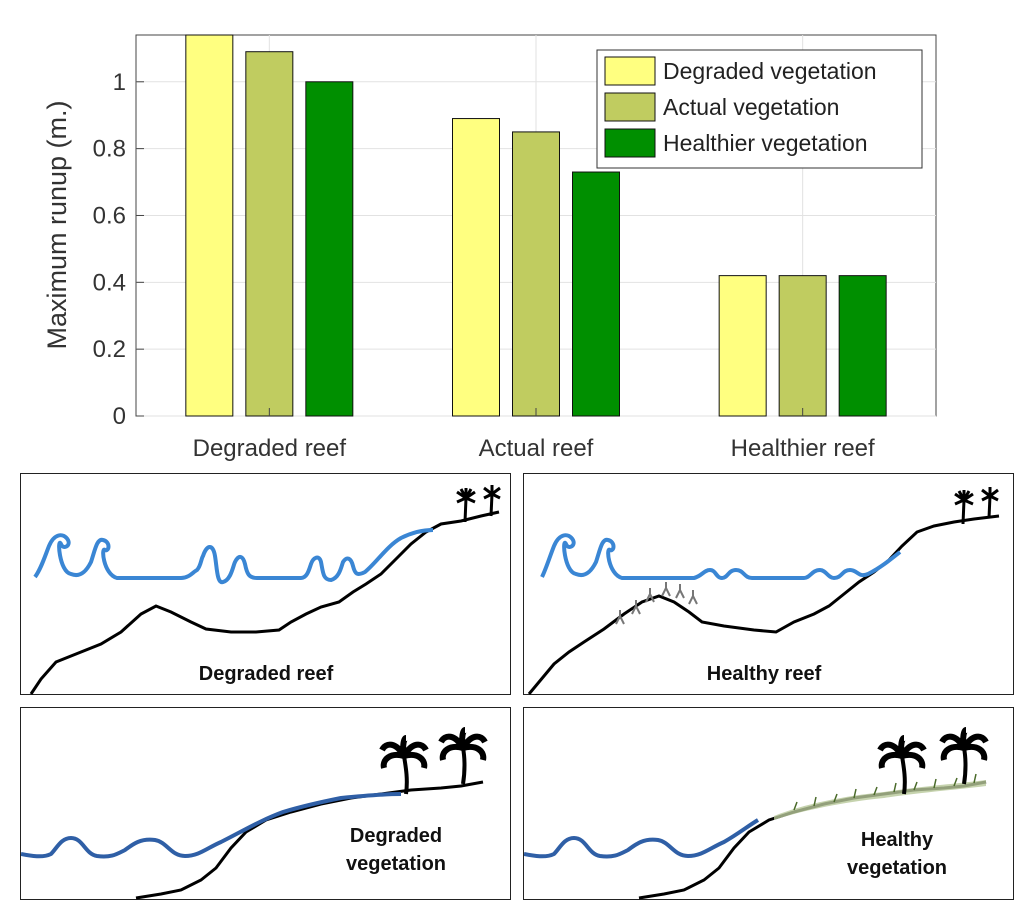 This screenshot has width=1024, height=901. I want to click on grass-icon, so click(885, 792).